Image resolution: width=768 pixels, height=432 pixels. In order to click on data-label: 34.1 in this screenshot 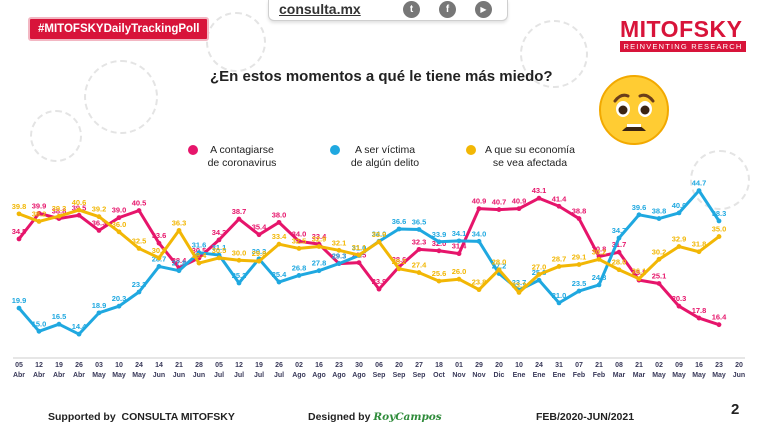, I will do `click(459, 233)`.